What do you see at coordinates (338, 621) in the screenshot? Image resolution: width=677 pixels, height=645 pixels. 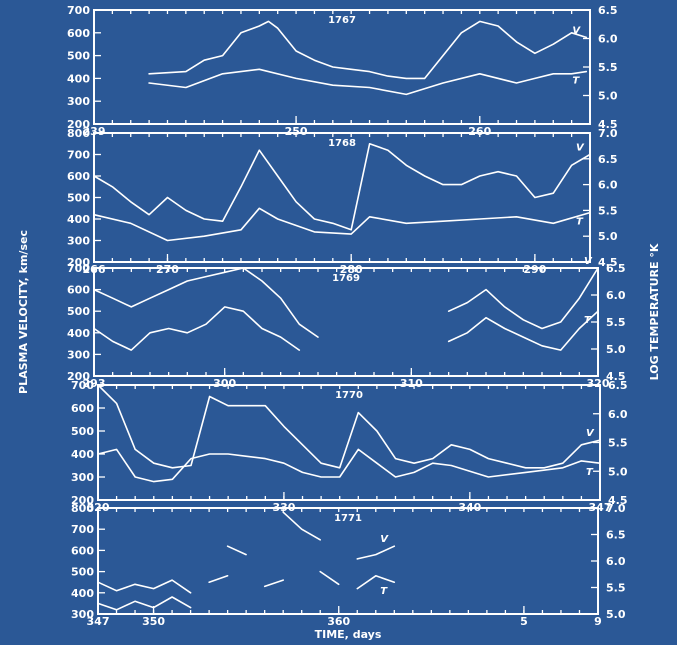 I see `x-tick-label: 360` at bounding box center [338, 621].